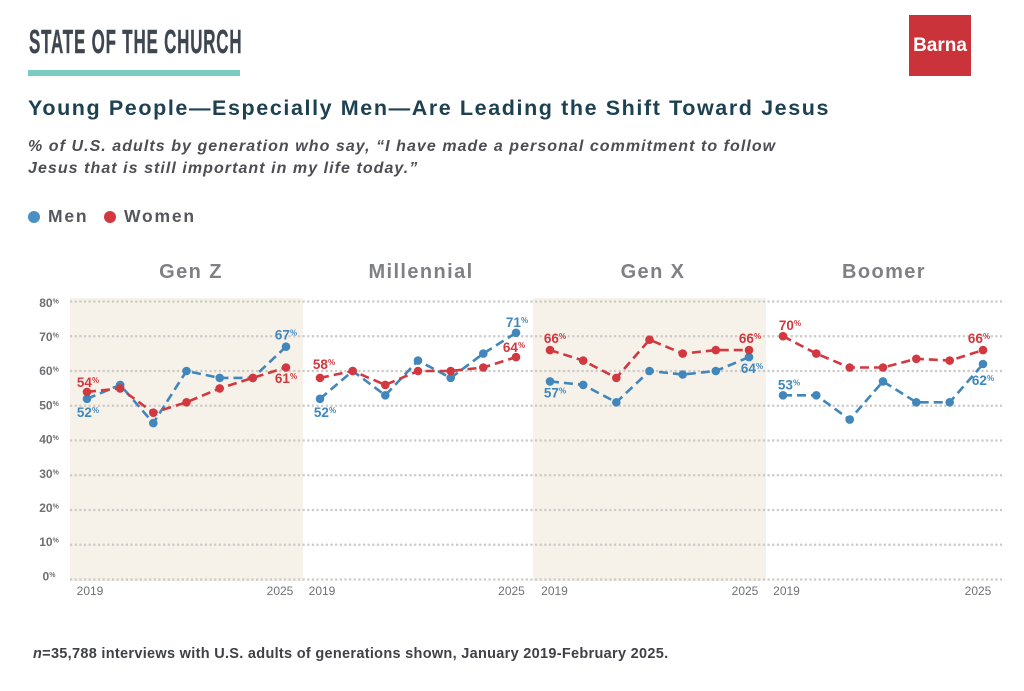 Image resolution: width=1024 pixels, height=691 pixels. I want to click on svg-text: 66%, so click(979, 338).